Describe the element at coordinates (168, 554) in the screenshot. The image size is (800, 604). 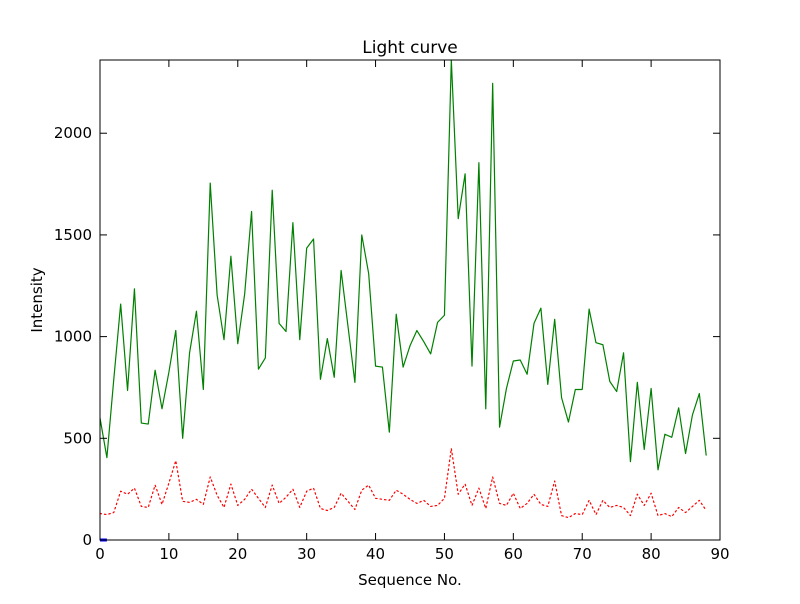
I see `x-tick-label: 10` at that location.